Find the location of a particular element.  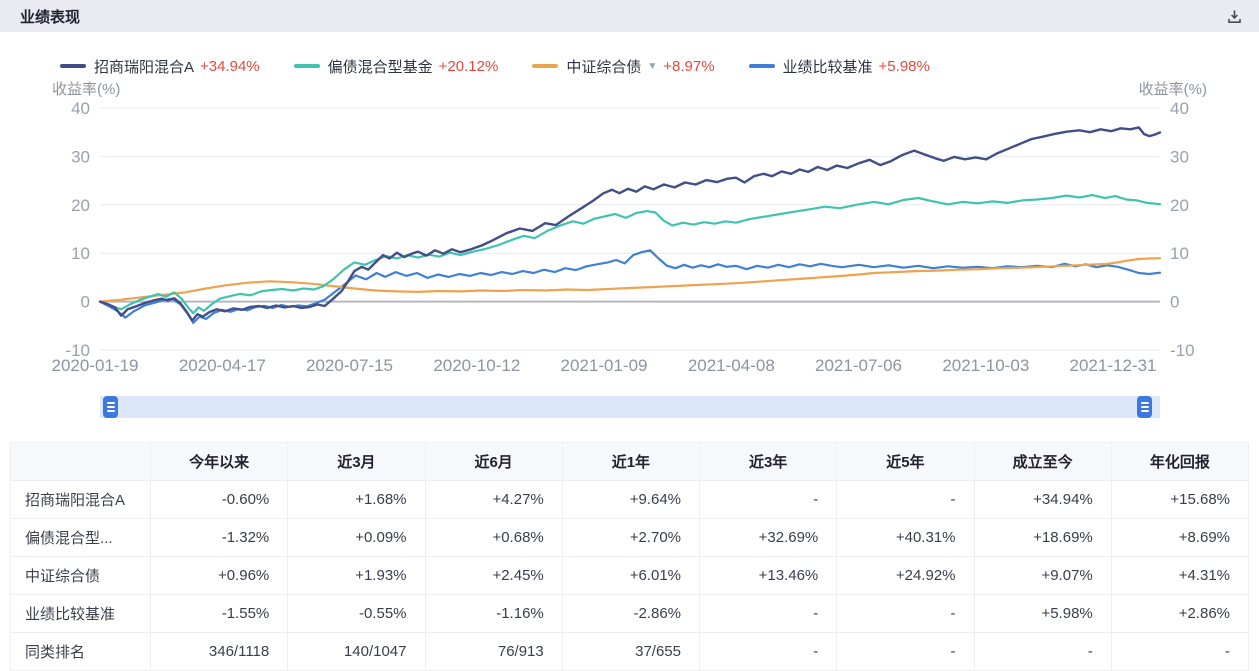

table-header-cell: 近3年 is located at coordinates (768, 461).